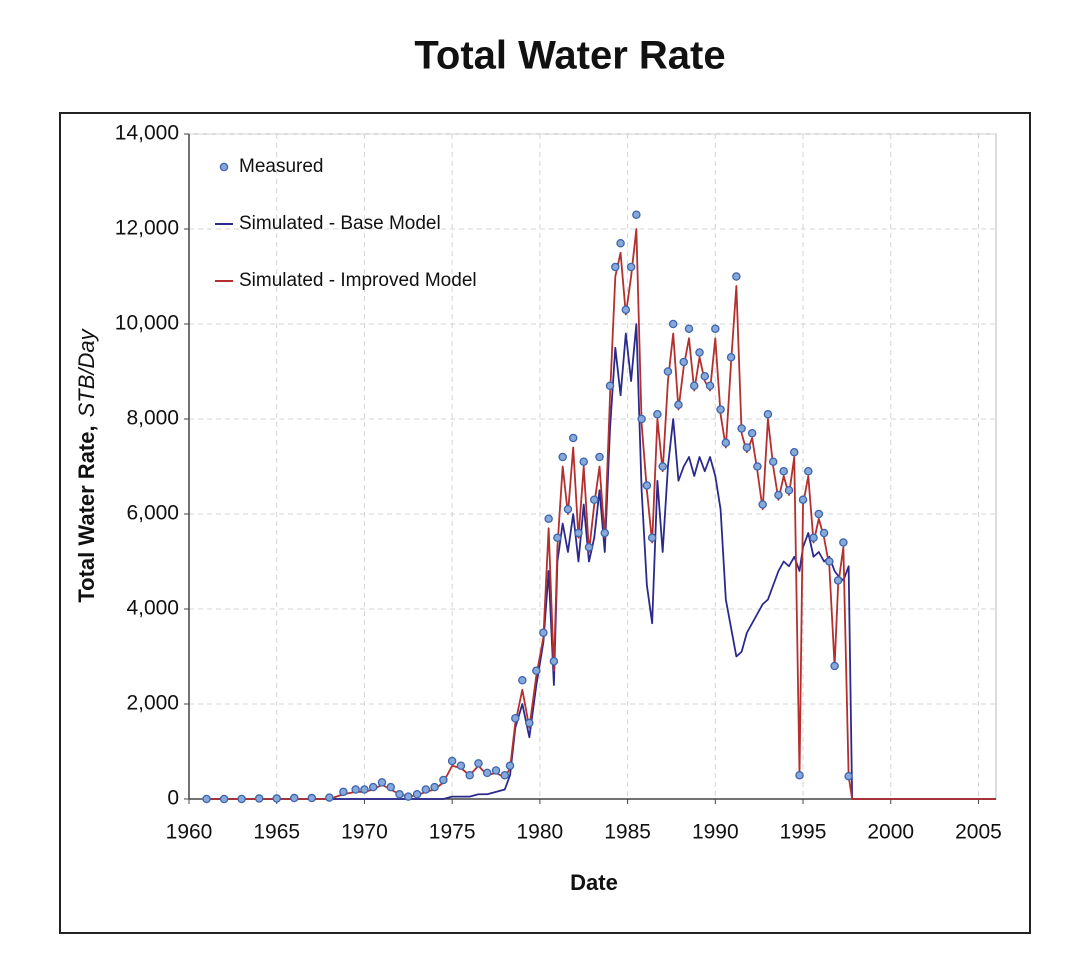  I want to click on y-tick-label: 10,000, so click(147, 323).